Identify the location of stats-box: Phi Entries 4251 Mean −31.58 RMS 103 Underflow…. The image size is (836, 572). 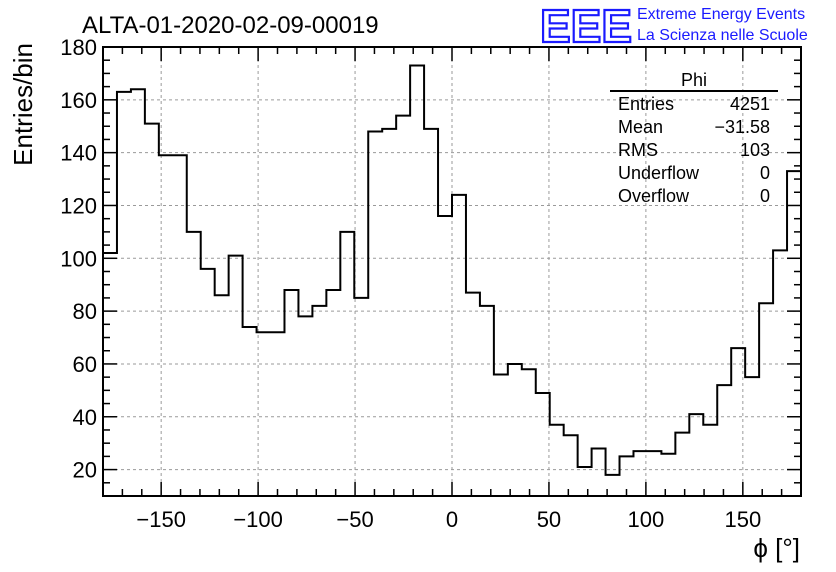
(694, 138).